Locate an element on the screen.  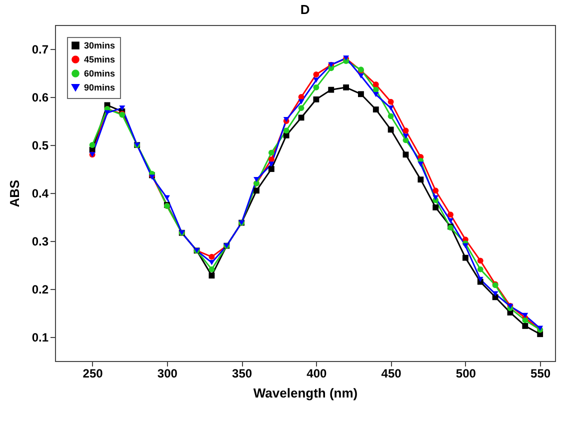
x-tick-label: 250 is located at coordinates (93, 373).